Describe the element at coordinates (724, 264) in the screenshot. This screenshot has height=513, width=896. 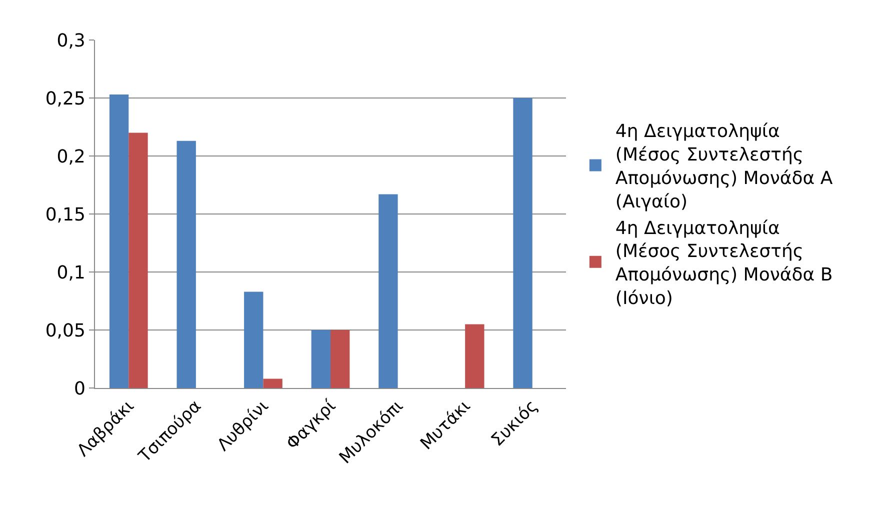
I see `legend-label: 4η Δειγματοληψία (Μέσος Συντελεστής Απομόνωσης) Μονάδα Β (Ιόνιο)` at that location.